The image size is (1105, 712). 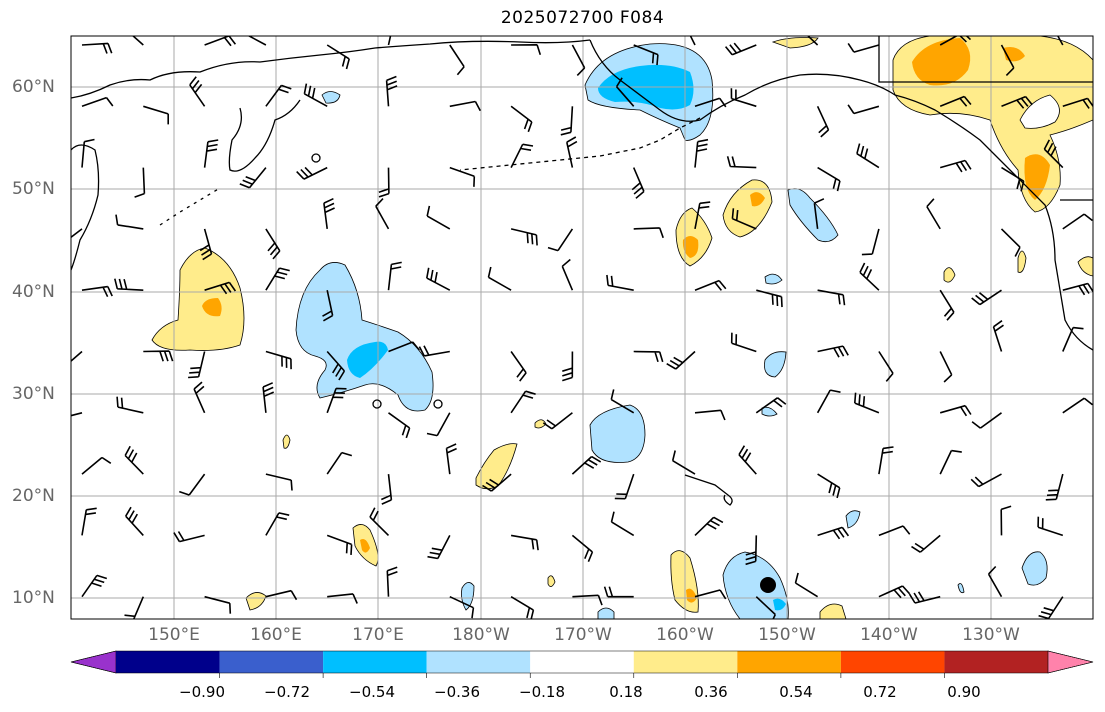 I want to click on lon-label-140W: 140°W, so click(x=889, y=635).